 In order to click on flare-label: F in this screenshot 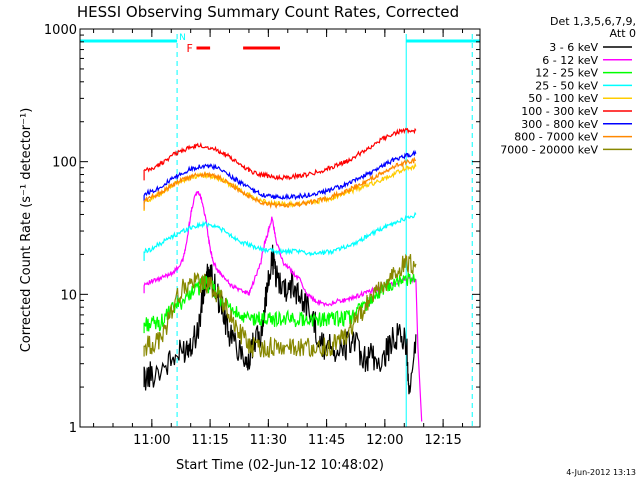, I will do `click(190, 48)`.